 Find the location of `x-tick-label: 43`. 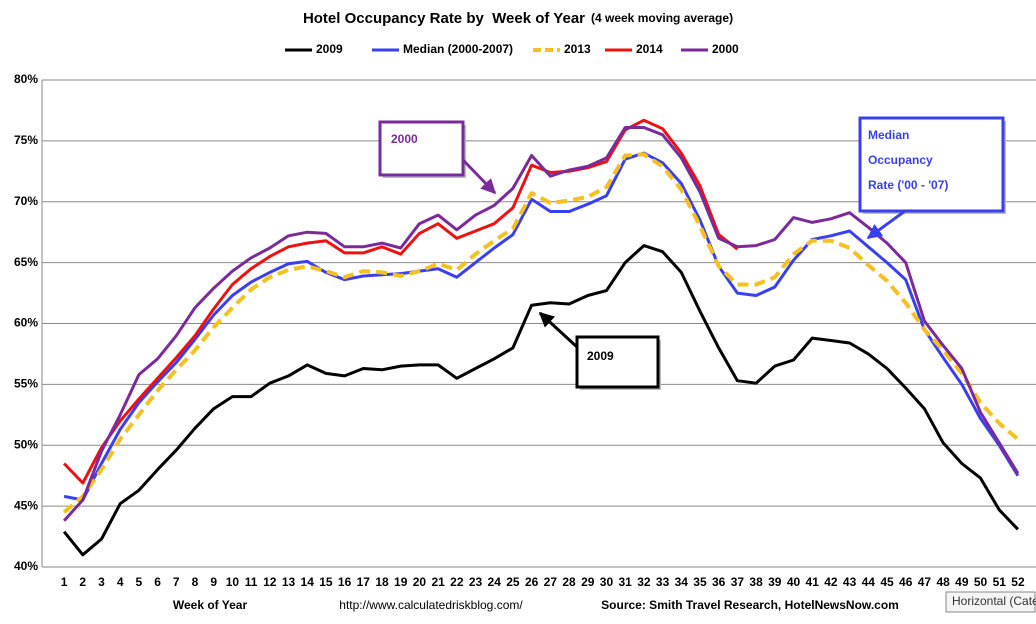

x-tick-label: 43 is located at coordinates (850, 582).